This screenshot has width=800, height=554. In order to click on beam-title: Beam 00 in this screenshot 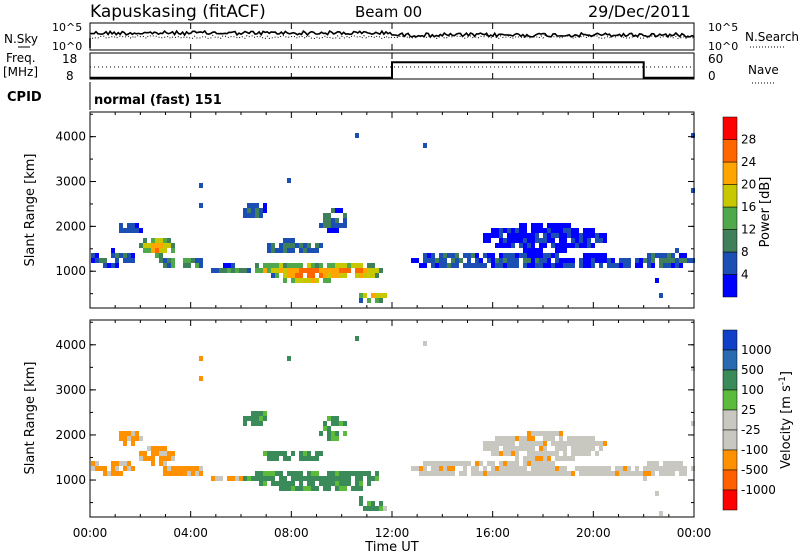, I will do `click(388, 12)`.